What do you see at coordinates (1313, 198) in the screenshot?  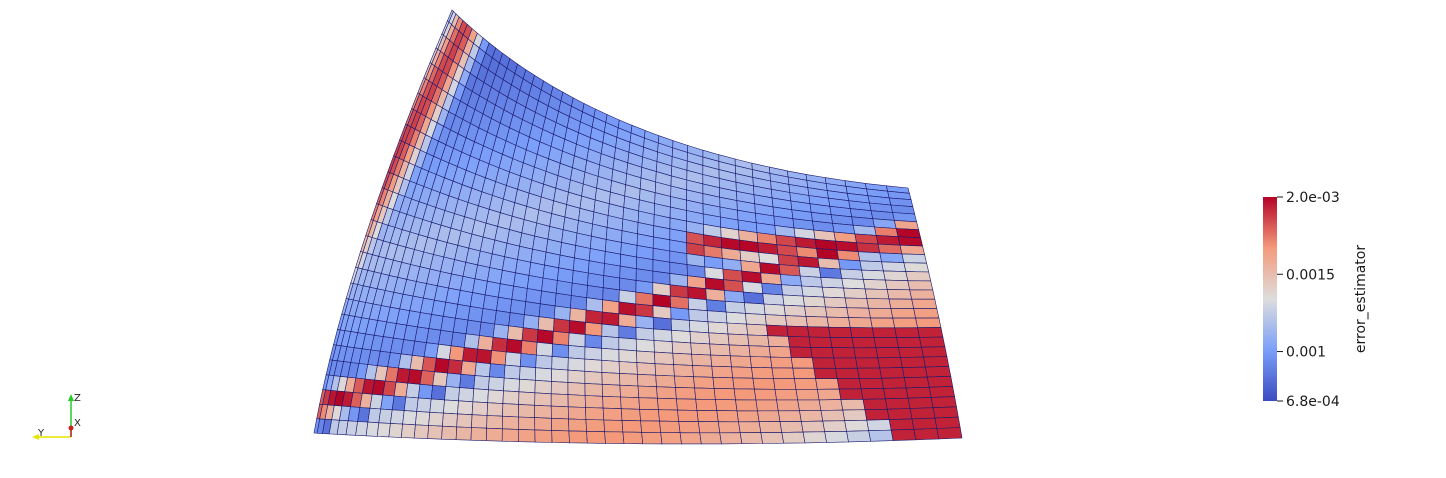 I see `colorbar-tick-label: 2.0e-03` at bounding box center [1313, 198].